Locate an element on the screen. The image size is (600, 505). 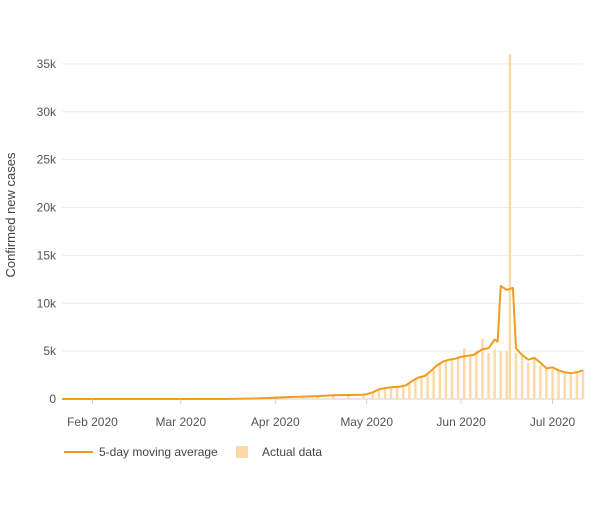
x-tick-label: Feb 2020 is located at coordinates (92, 422).